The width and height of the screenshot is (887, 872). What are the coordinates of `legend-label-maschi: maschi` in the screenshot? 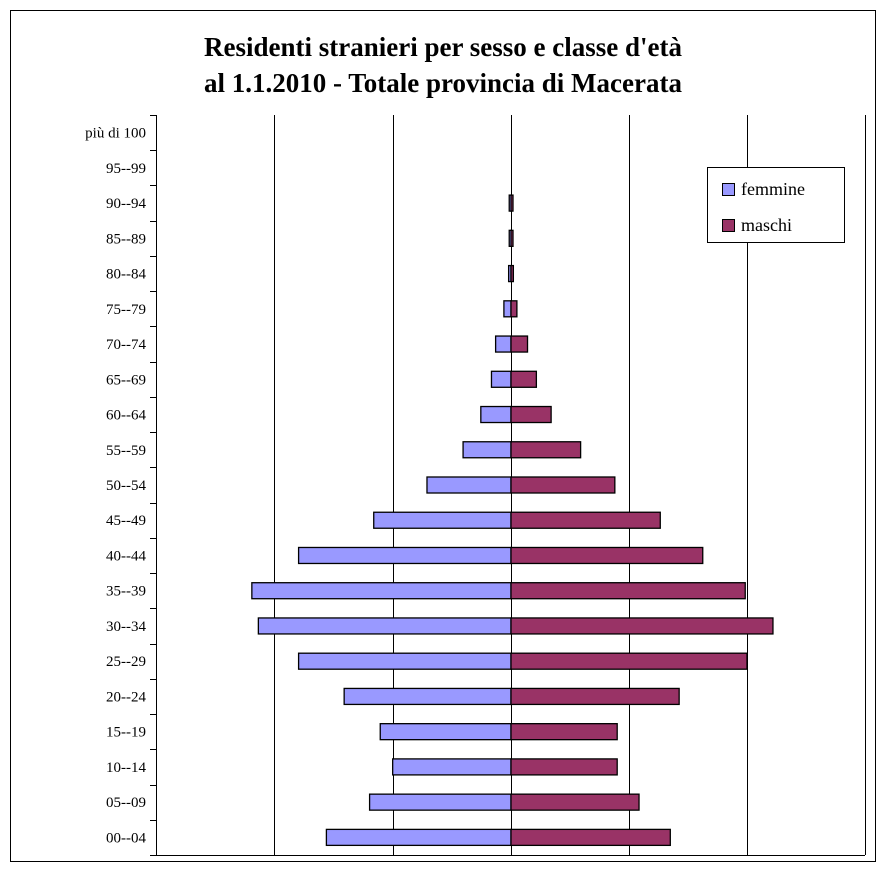 It's located at (766, 224).